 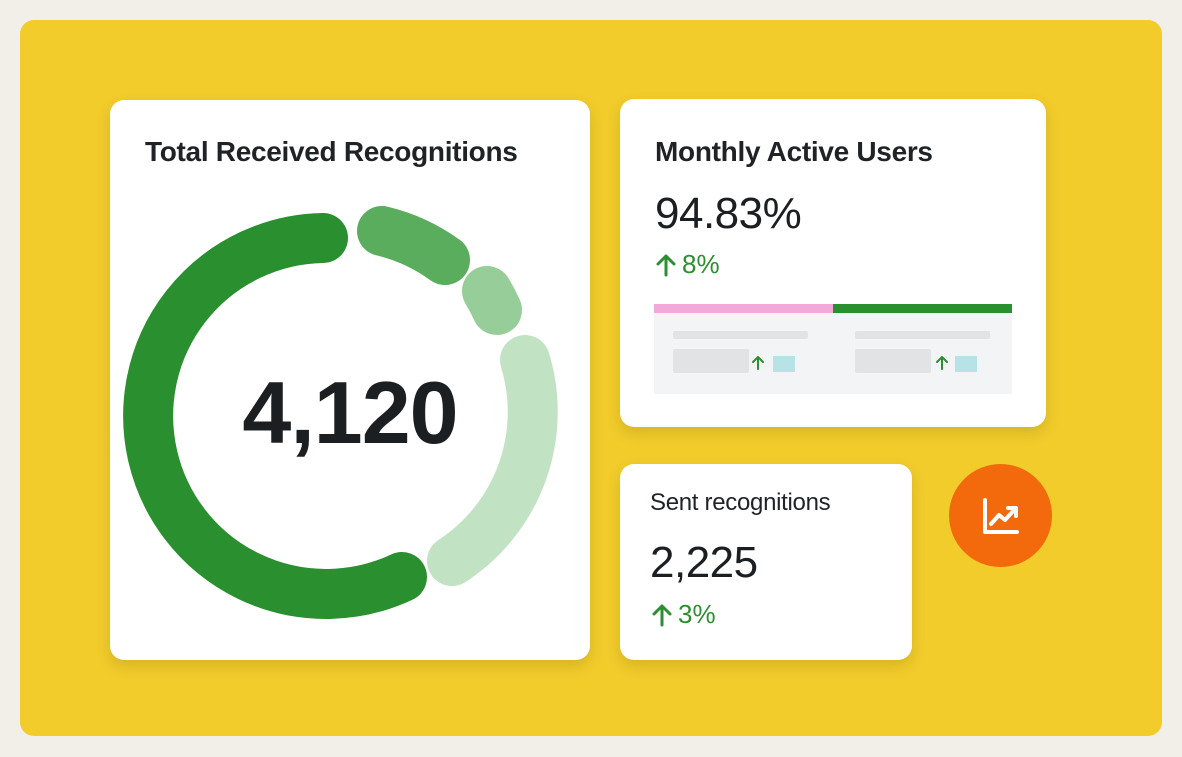 What do you see at coordinates (766, 562) in the screenshot?
I see `sent-recognitions-card: Sent recognitions 2,225 3%` at bounding box center [766, 562].